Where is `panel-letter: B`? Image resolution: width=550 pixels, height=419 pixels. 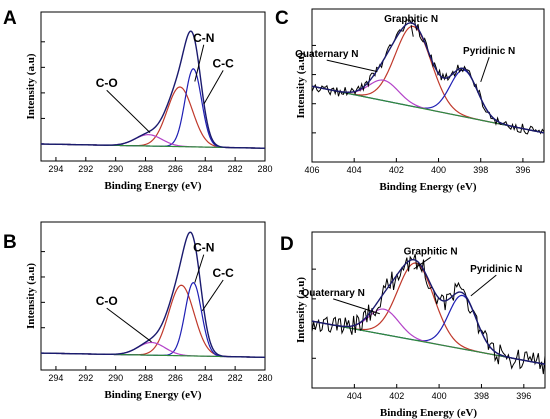 panel-letter: B is located at coordinates (10, 242).